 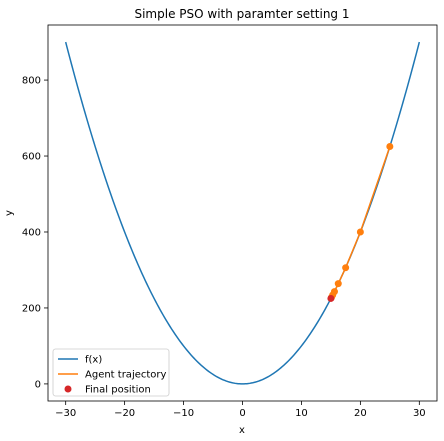 What do you see at coordinates (31, 308) in the screenshot?
I see `y-tick-label: 200` at bounding box center [31, 308].